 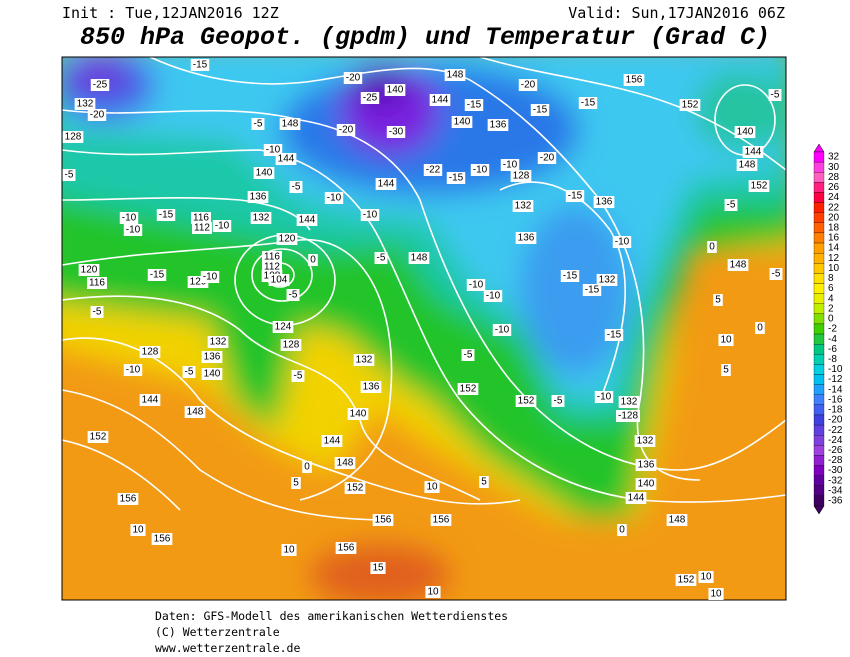 I want to click on contour-label: -20, so click(x=346, y=130).